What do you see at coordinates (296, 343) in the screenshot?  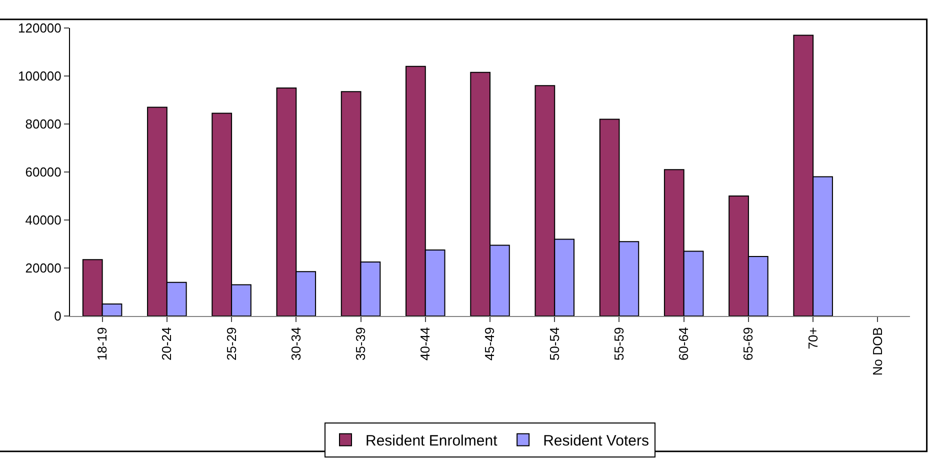 I see `x-tick-label: 30-34` at bounding box center [296, 343].